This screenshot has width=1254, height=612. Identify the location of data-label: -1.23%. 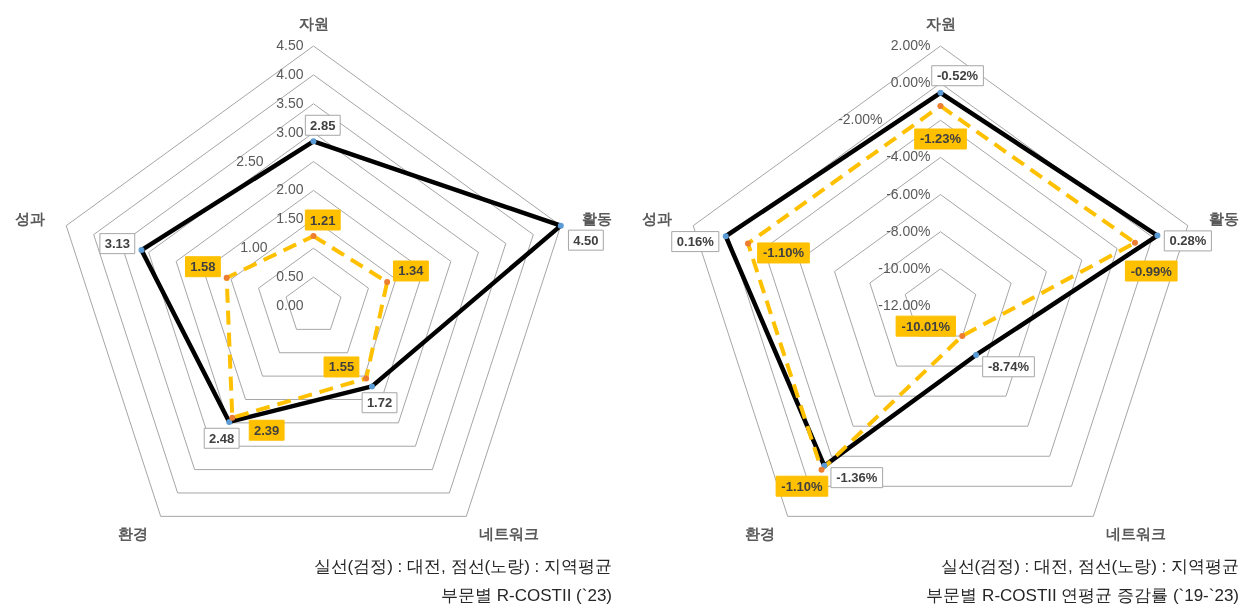
(940, 139).